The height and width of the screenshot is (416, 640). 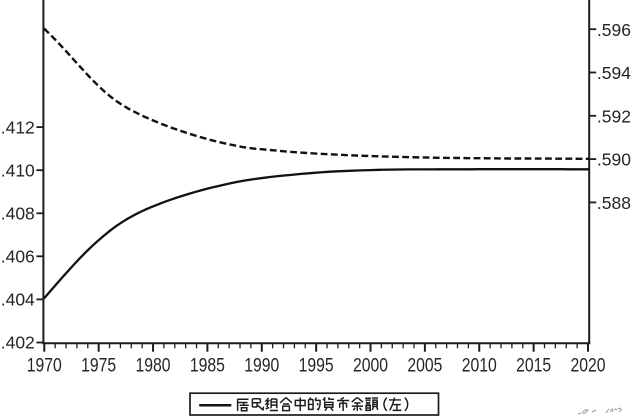 I want to click on svg-text: 2005, so click(x=424, y=366).